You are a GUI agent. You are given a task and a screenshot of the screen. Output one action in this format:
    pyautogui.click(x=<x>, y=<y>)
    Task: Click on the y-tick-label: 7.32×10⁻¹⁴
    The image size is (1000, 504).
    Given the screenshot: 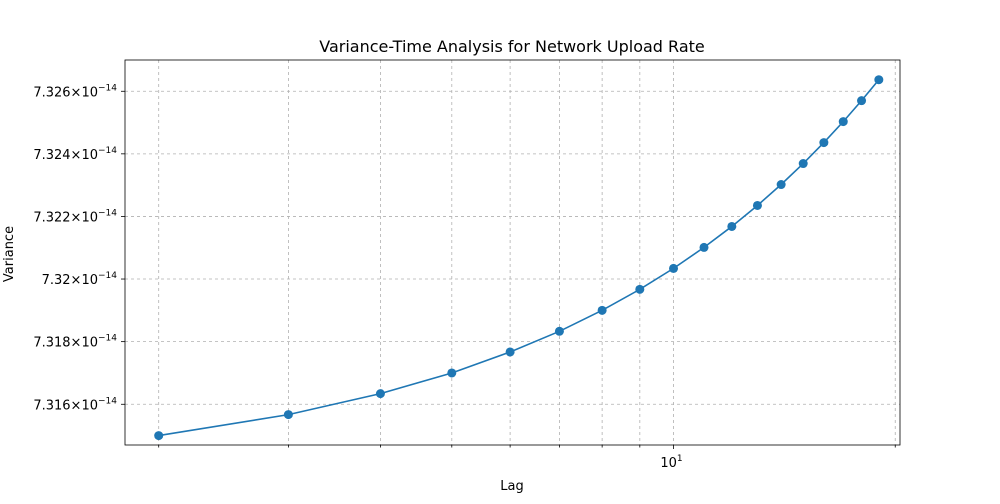 What is the action you would take?
    pyautogui.click(x=80, y=279)
    